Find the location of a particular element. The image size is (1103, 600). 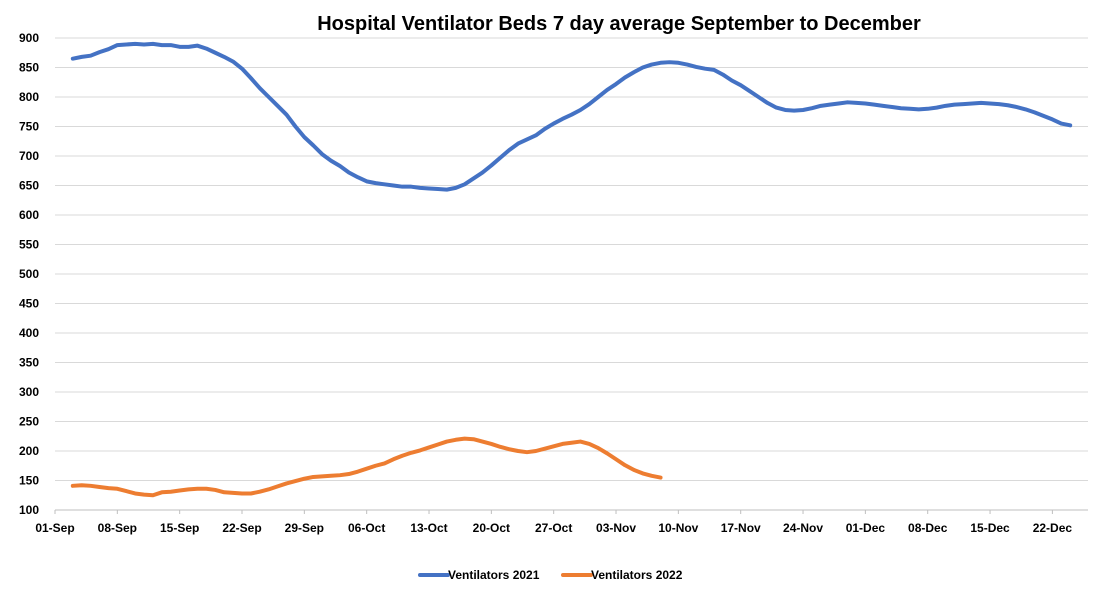

x-tick-label: 15-Dec is located at coordinates (990, 528).